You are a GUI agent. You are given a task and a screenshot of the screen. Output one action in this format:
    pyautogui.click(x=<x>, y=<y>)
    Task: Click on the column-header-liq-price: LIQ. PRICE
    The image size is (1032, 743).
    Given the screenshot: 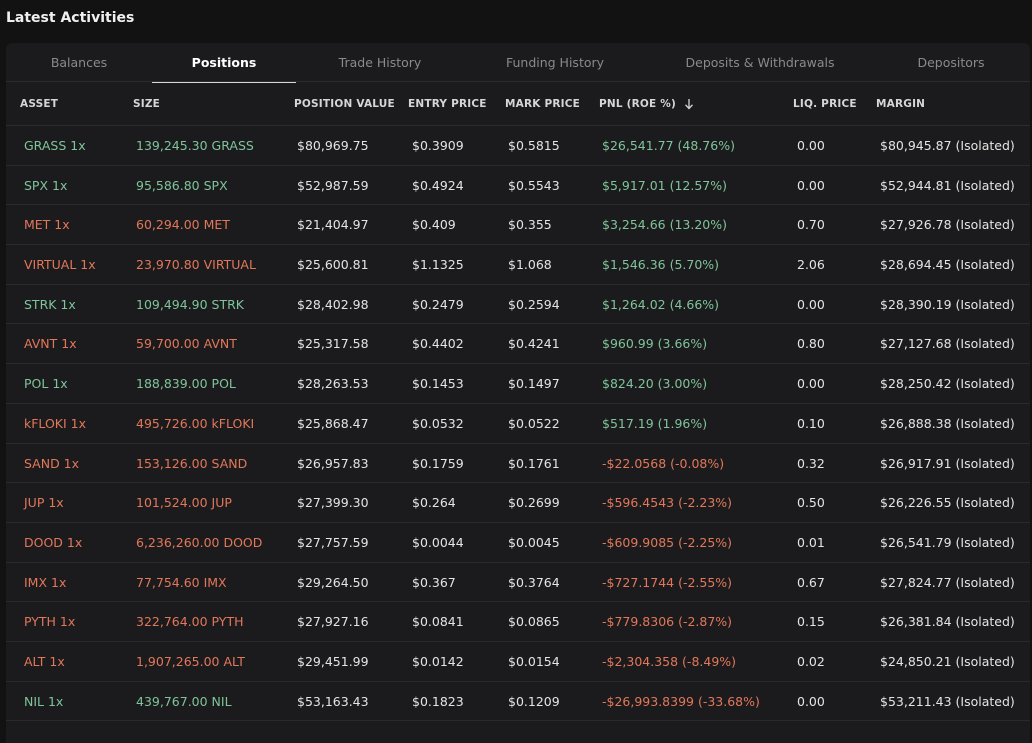 What is the action you would take?
    pyautogui.click(x=825, y=104)
    